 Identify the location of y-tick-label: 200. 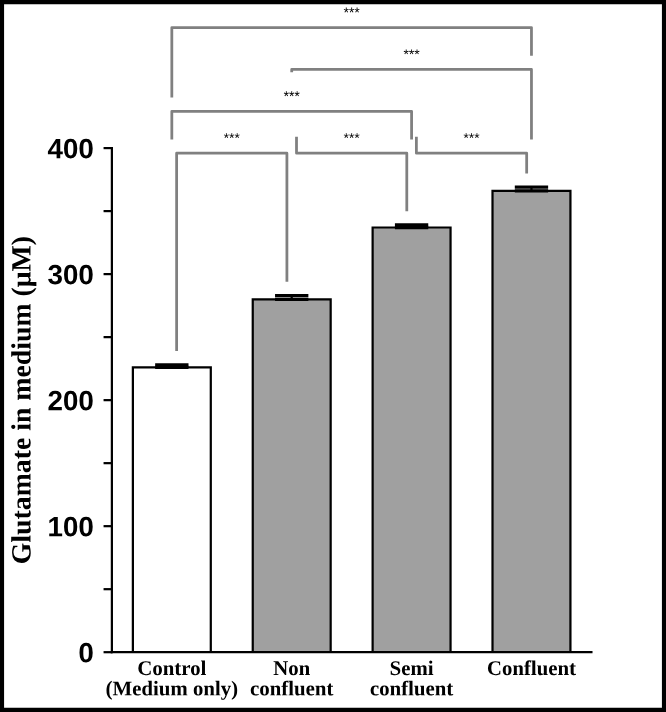
(70, 400).